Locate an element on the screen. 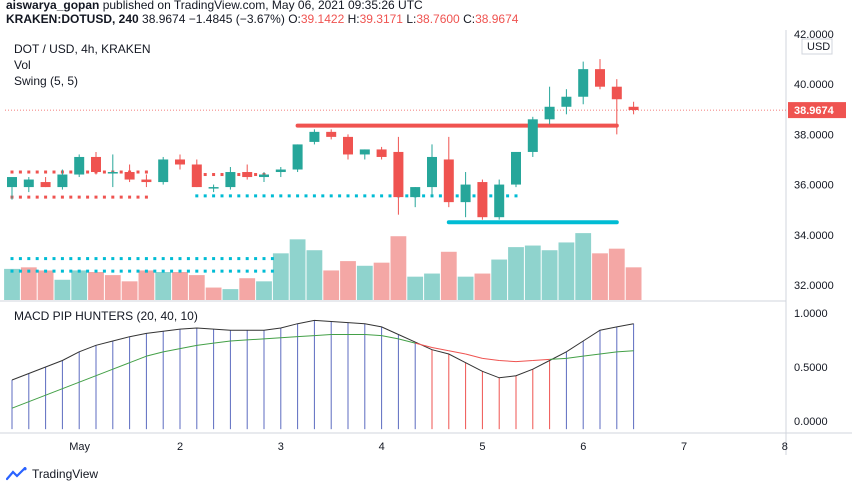 This screenshot has width=852, height=485. low-value: 38.7600 is located at coordinates (438, 19).